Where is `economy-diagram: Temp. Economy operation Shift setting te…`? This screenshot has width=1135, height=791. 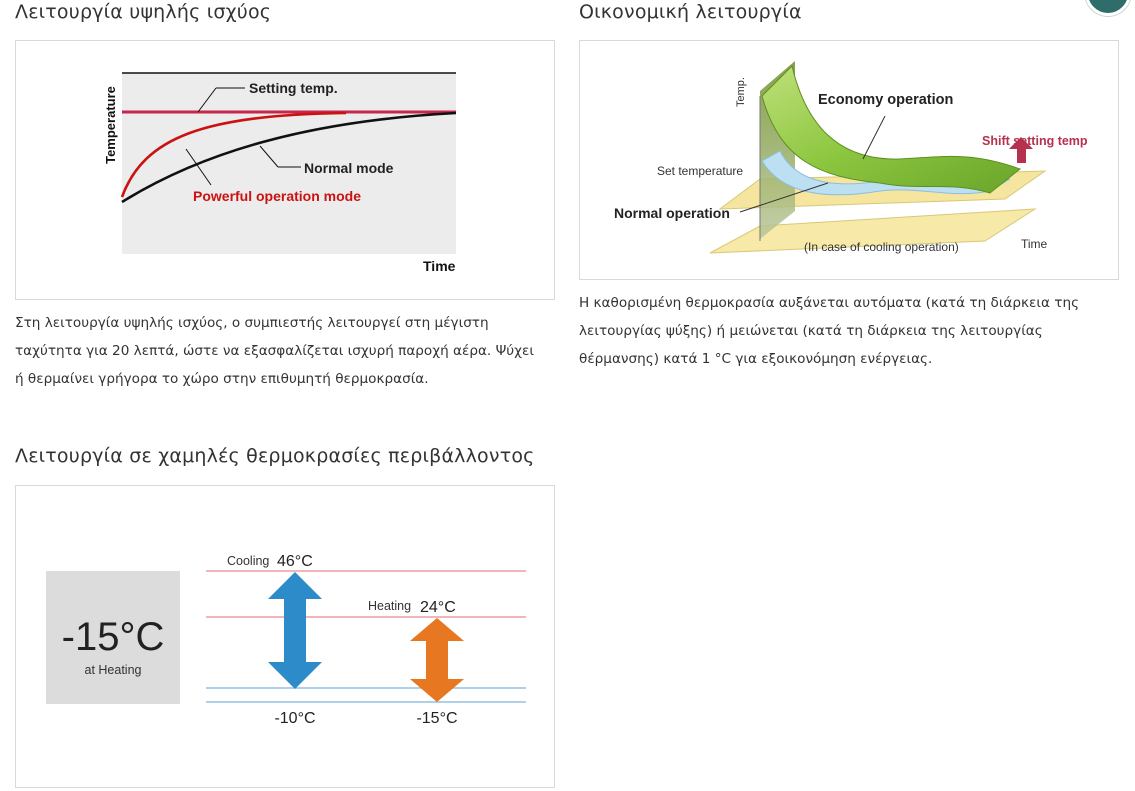
economy-diagram: Temp. Economy operation Shift setting te… is located at coordinates (851, 157).